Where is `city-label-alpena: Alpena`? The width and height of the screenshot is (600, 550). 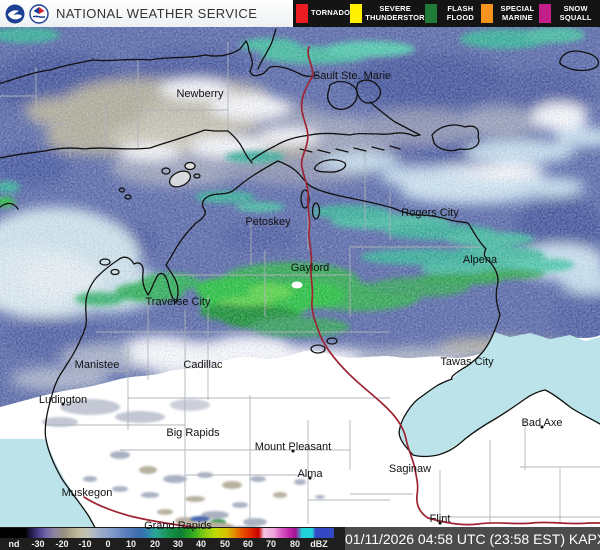
city-label-alpena: Alpena is located at coordinates (480, 260).